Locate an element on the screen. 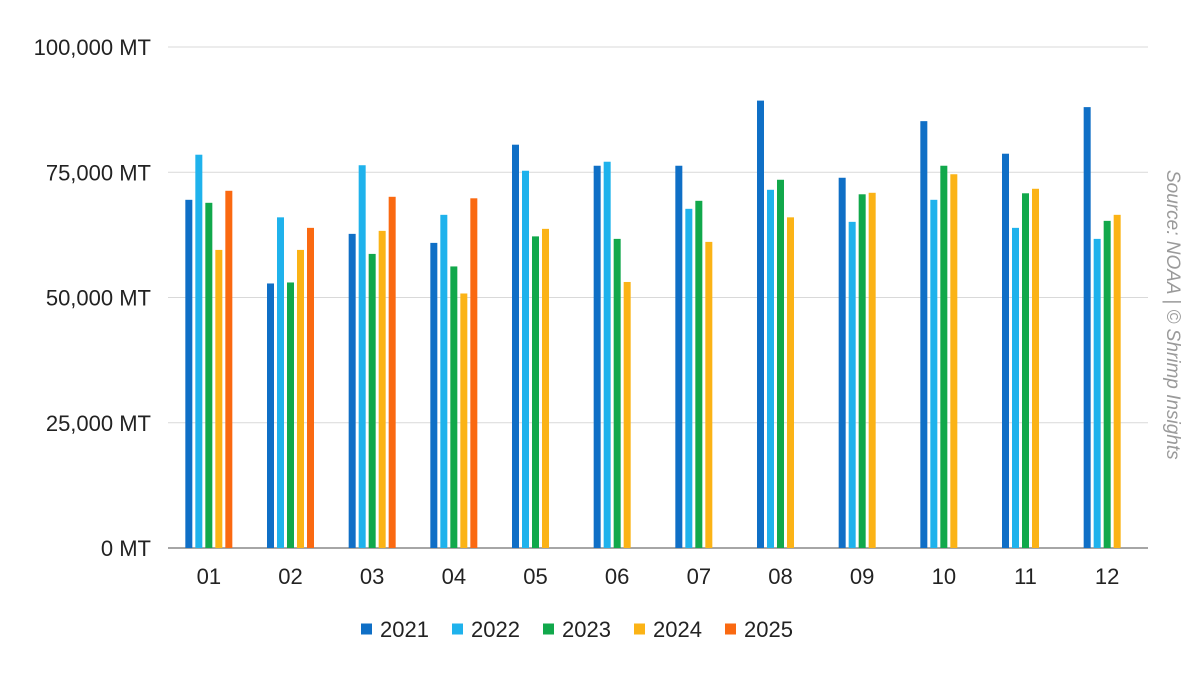  y-tick-label: 75,000 MT is located at coordinates (98, 172).